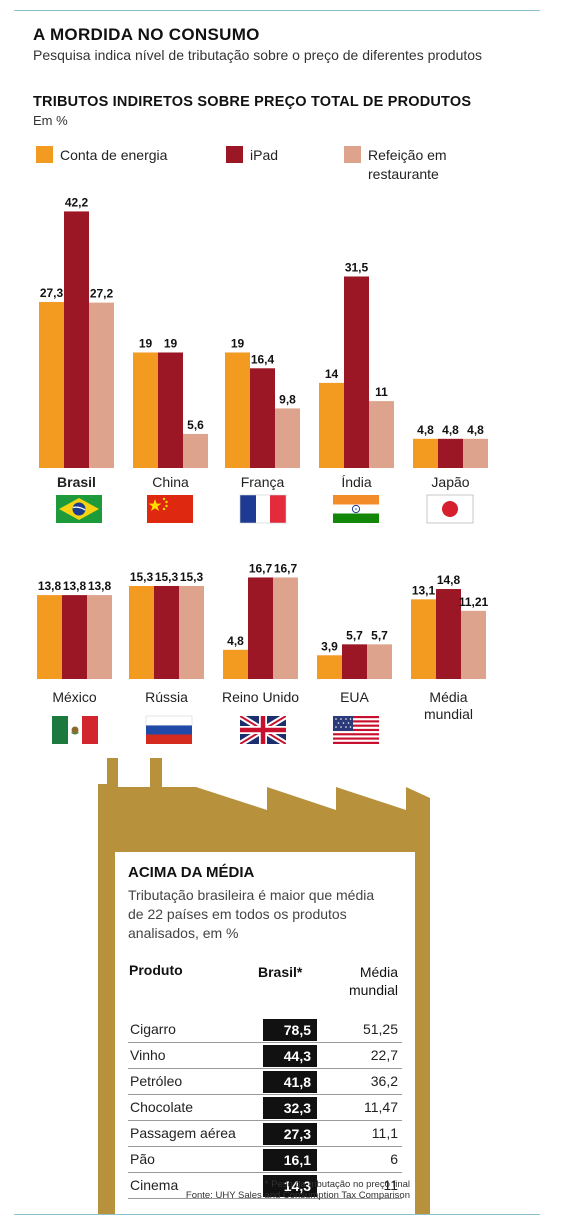 This screenshot has height=1229, width=570. I want to click on data-label-china-ipad: 19, so click(171, 343).